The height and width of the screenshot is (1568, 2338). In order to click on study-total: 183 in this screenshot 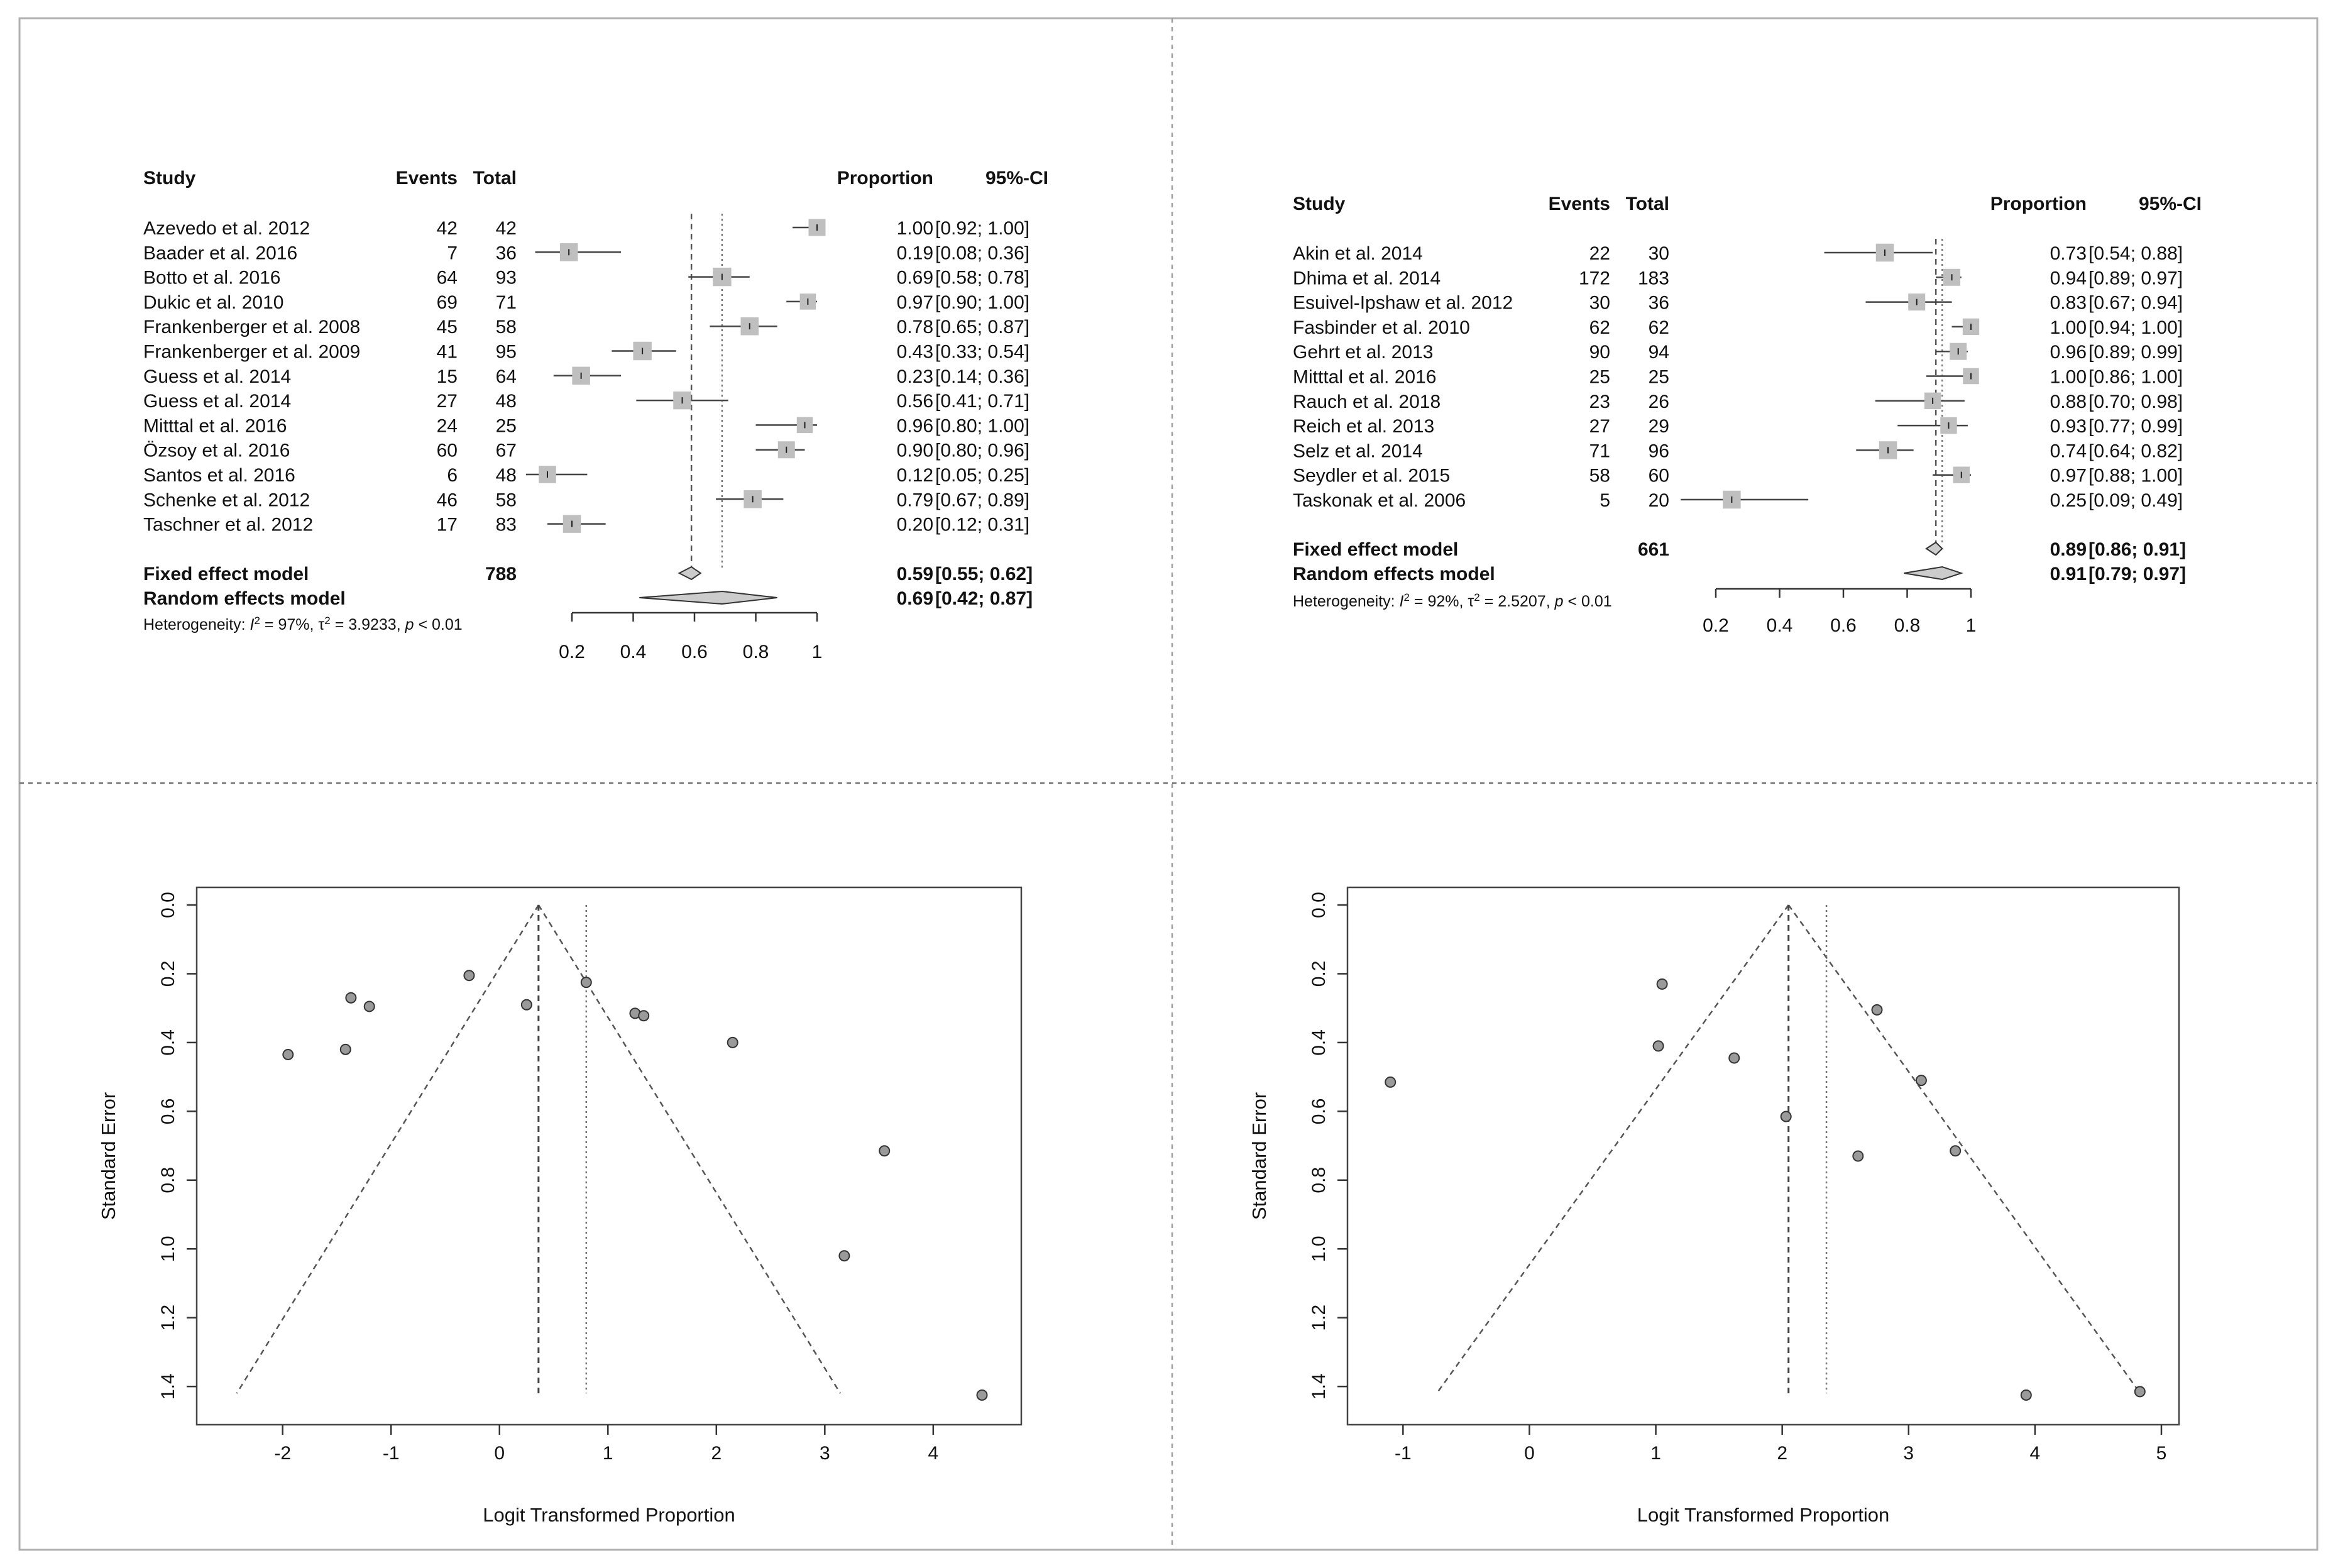, I will do `click(1653, 278)`.